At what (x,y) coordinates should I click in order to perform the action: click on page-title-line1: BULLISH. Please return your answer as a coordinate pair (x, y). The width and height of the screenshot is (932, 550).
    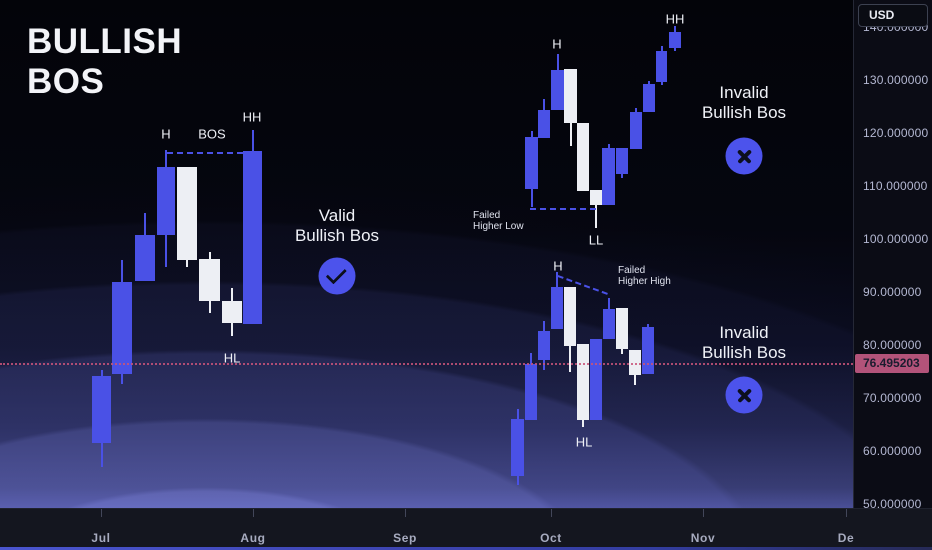
    Looking at the image, I should click on (105, 41).